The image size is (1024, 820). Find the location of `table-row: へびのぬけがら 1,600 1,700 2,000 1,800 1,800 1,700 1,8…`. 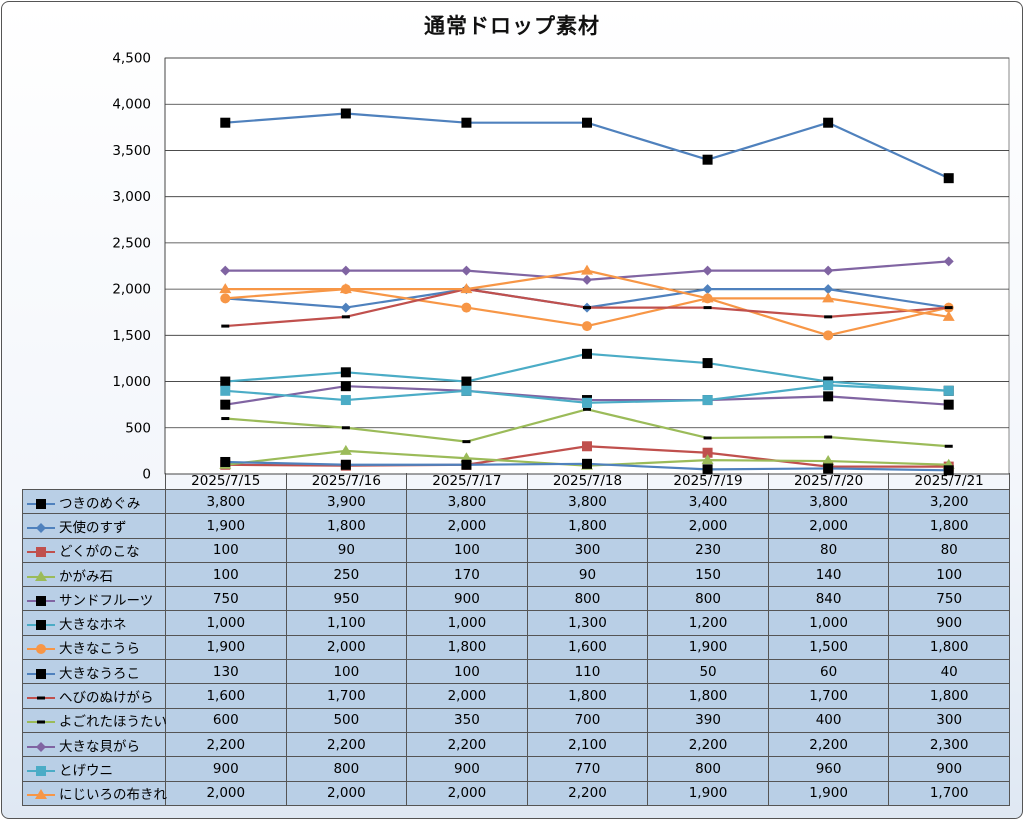

table-row: へびのぬけがら 1,600 1,700 2,000 1,800 1,800 1,700 1,8… is located at coordinates (516, 696).